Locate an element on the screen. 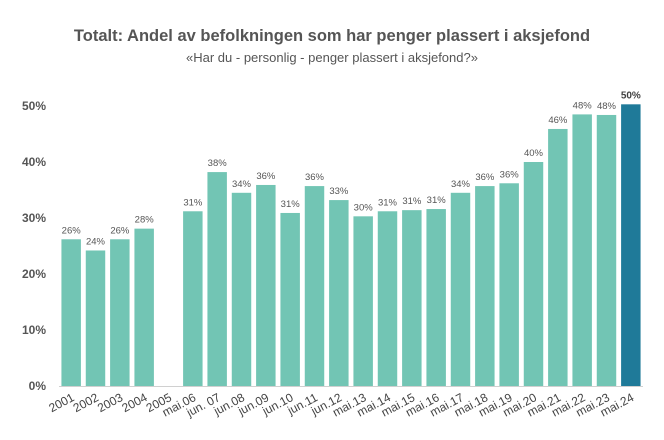 The width and height of the screenshot is (664, 440). data-label: 24% is located at coordinates (96, 241).